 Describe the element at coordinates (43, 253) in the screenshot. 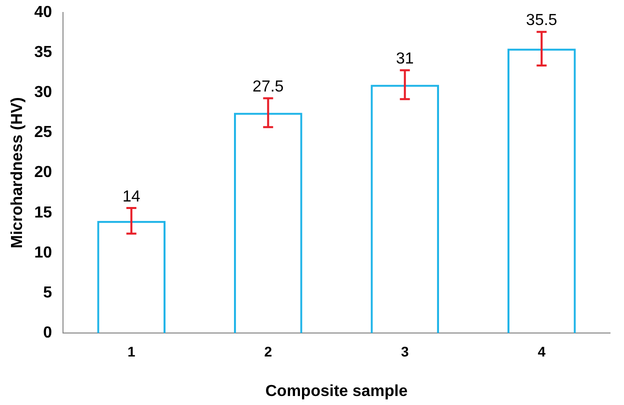

I see `y-tick-label: 10` at that location.